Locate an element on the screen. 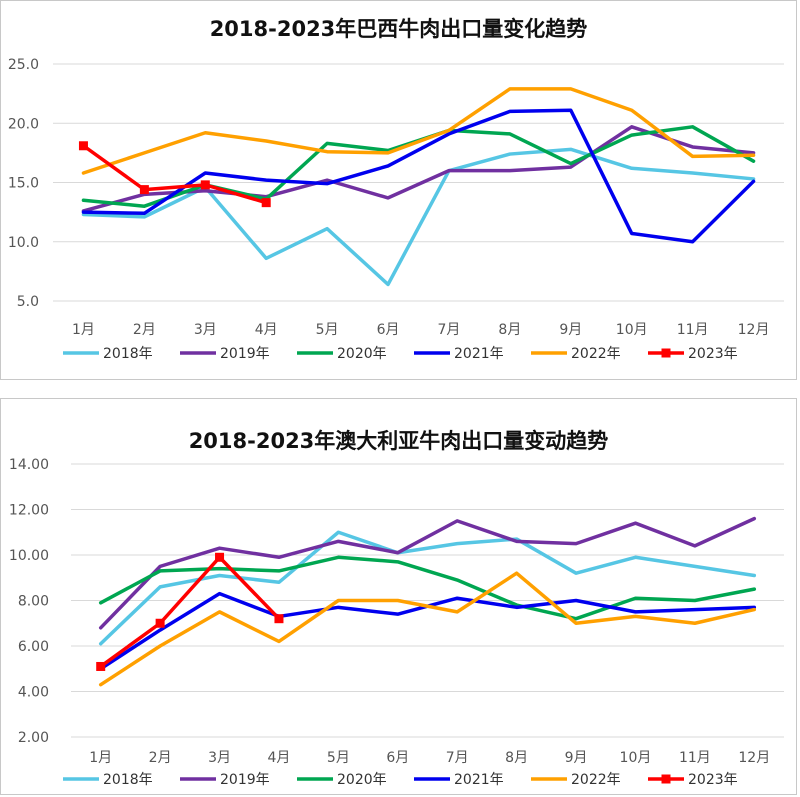 Image resolution: width=800 pixels, height=797 pixels. y-tick-label: 15.0 is located at coordinates (23, 184).